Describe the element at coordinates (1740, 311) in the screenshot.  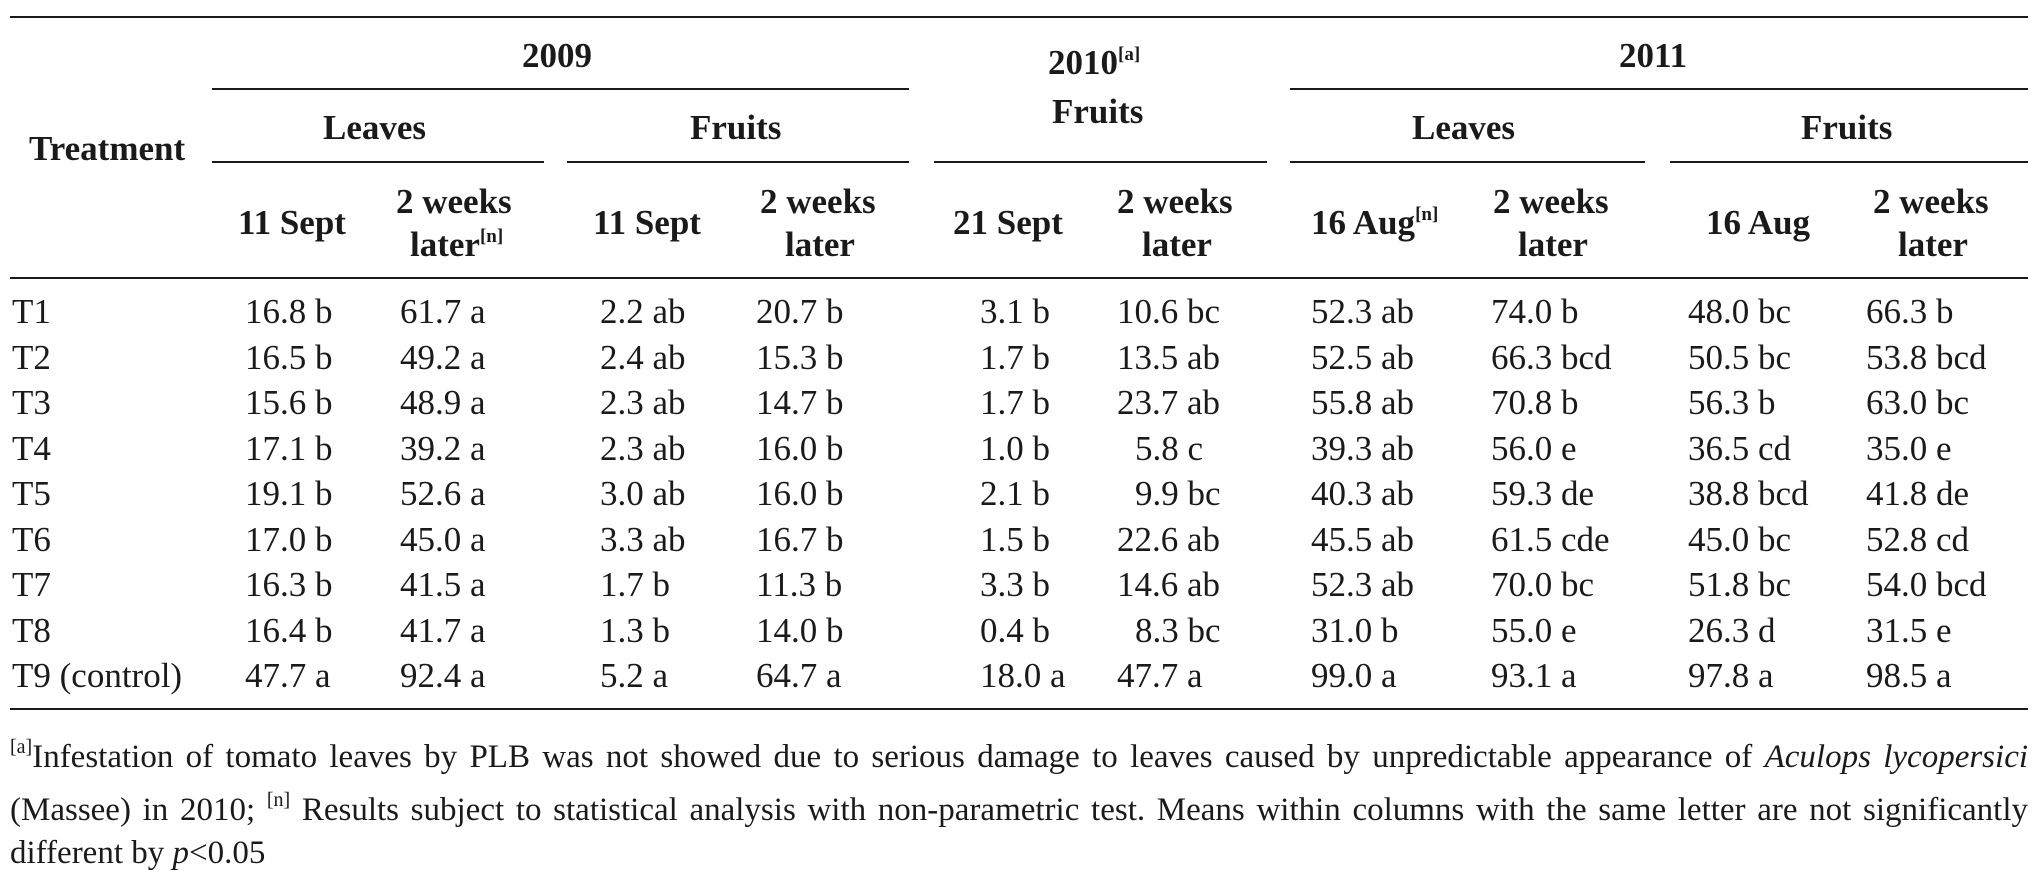
I see `table-cell: 48.0 bc` at that location.